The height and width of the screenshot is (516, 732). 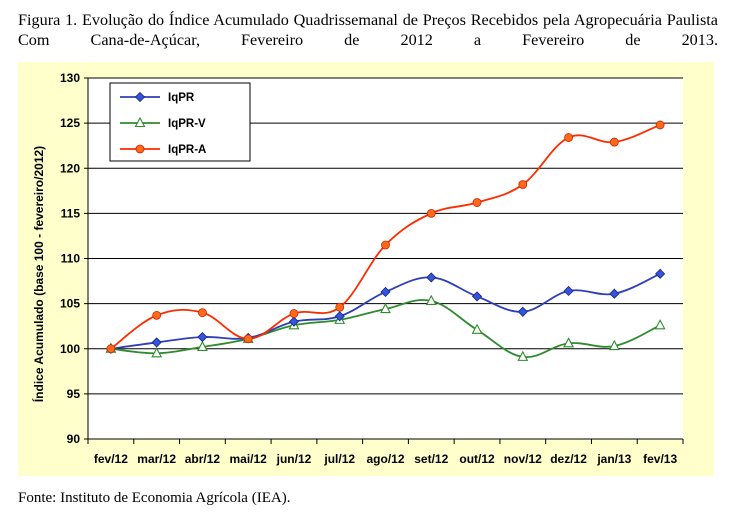 What do you see at coordinates (111, 459) in the screenshot?
I see `x-tick-label: fev/12` at bounding box center [111, 459].